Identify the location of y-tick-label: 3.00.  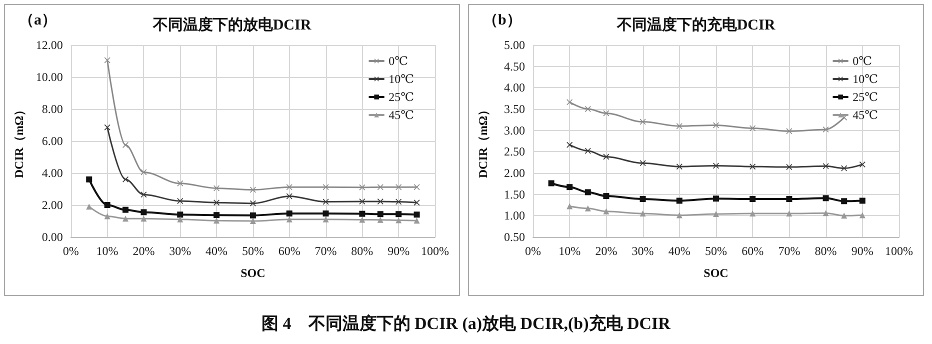
(514, 130).